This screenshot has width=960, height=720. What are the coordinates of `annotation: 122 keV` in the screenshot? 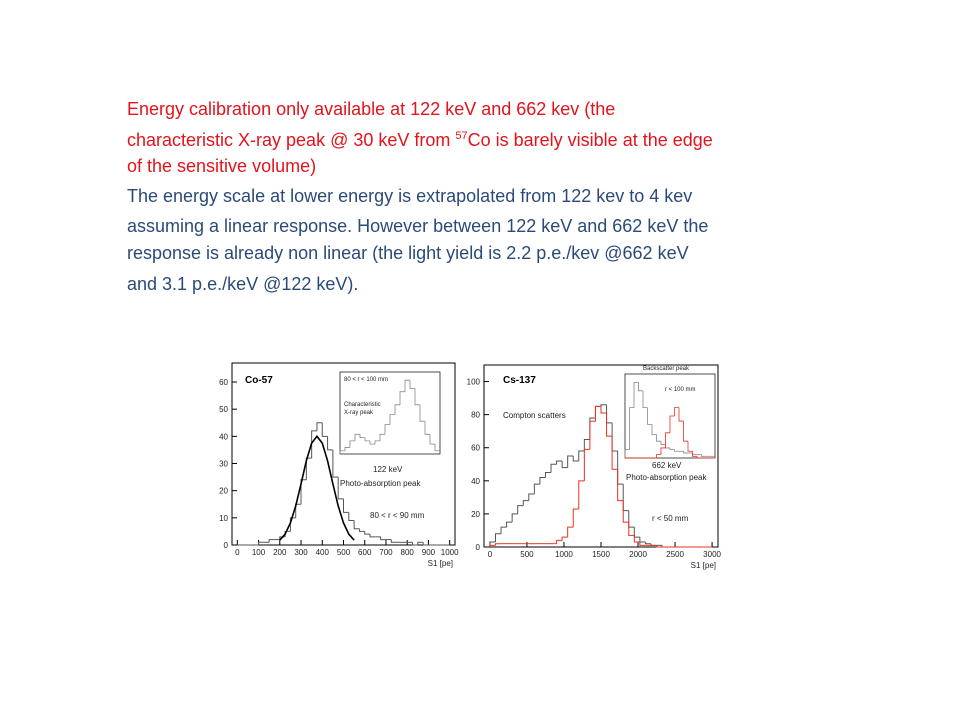 It's located at (388, 469).